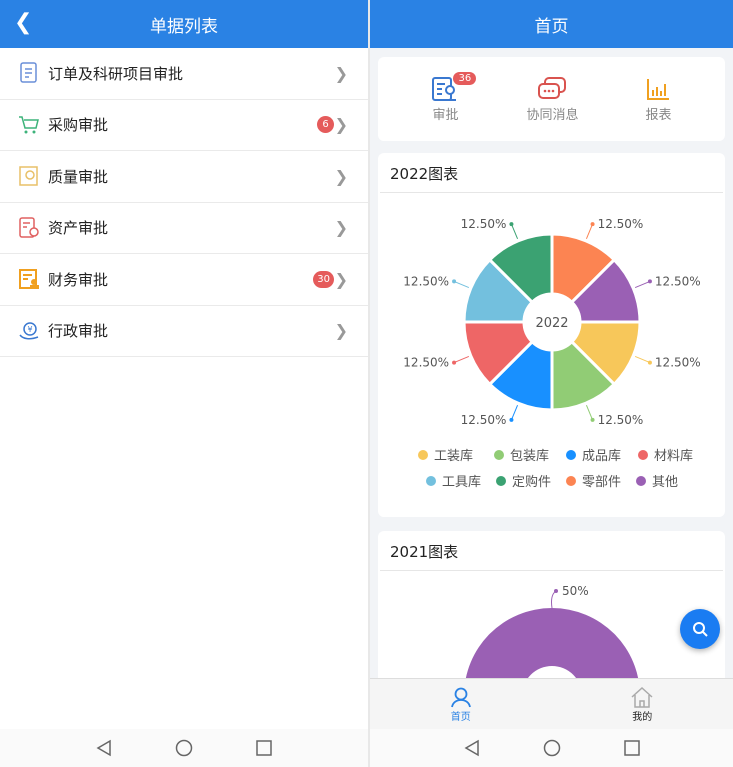 The width and height of the screenshot is (733, 767). What do you see at coordinates (184, 125) in the screenshot?
I see `list-item: 采购审批 6 ❯` at bounding box center [184, 125].